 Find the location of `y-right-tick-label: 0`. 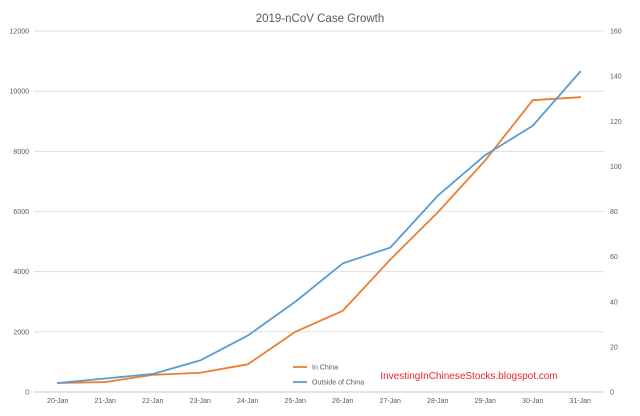

y-right-tick-label: 0 is located at coordinates (612, 393).